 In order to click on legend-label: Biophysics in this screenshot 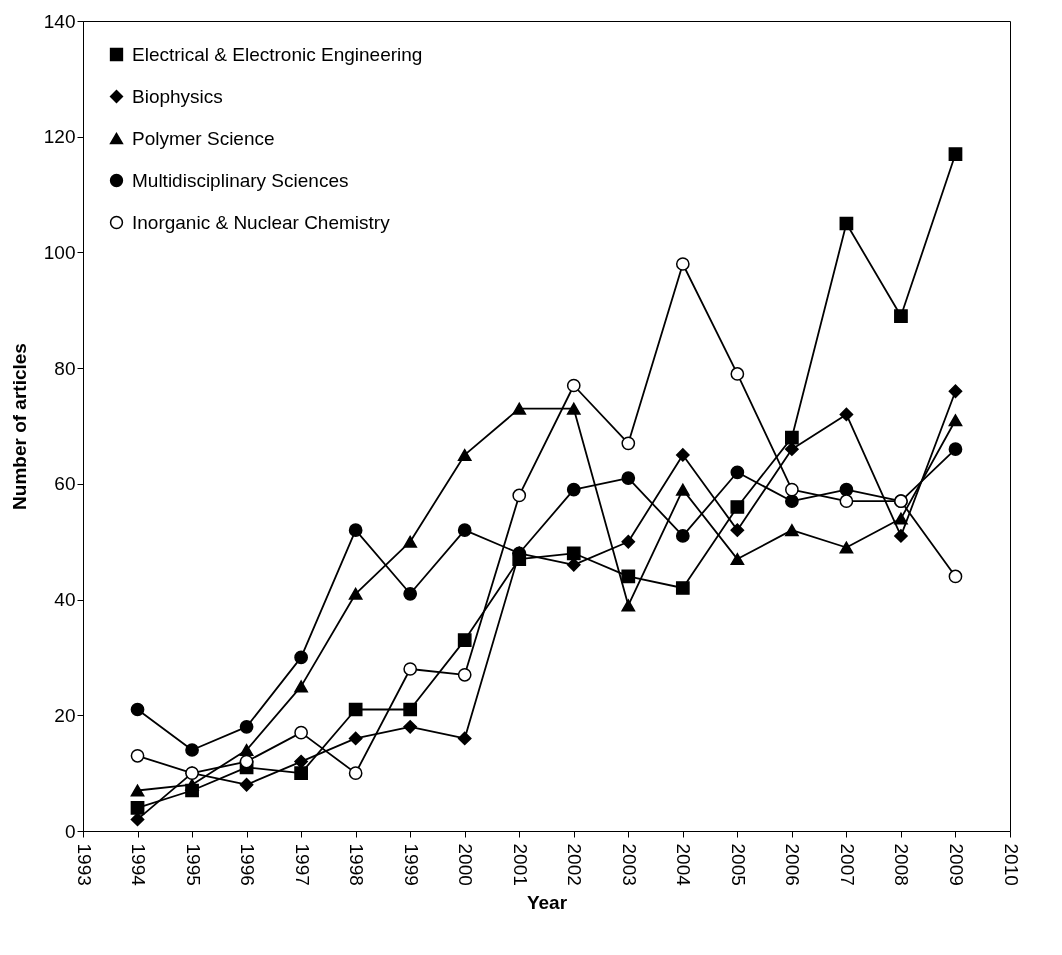, I will do `click(177, 96)`.